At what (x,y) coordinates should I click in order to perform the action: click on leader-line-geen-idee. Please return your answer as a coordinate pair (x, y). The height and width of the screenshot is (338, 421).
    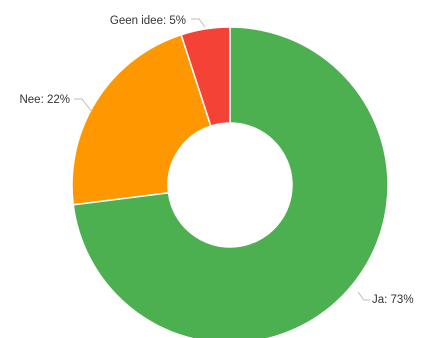
    Looking at the image, I should click on (198, 23).